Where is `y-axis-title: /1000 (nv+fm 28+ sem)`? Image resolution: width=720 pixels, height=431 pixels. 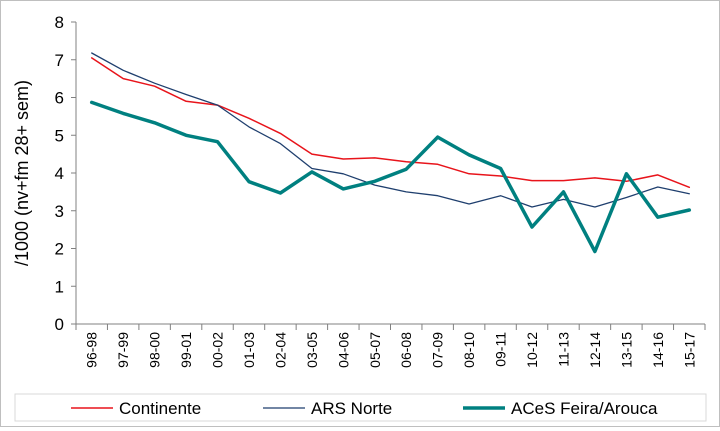 y-axis-title: /1000 (nv+fm 28+ sem) is located at coordinates (22, 173).